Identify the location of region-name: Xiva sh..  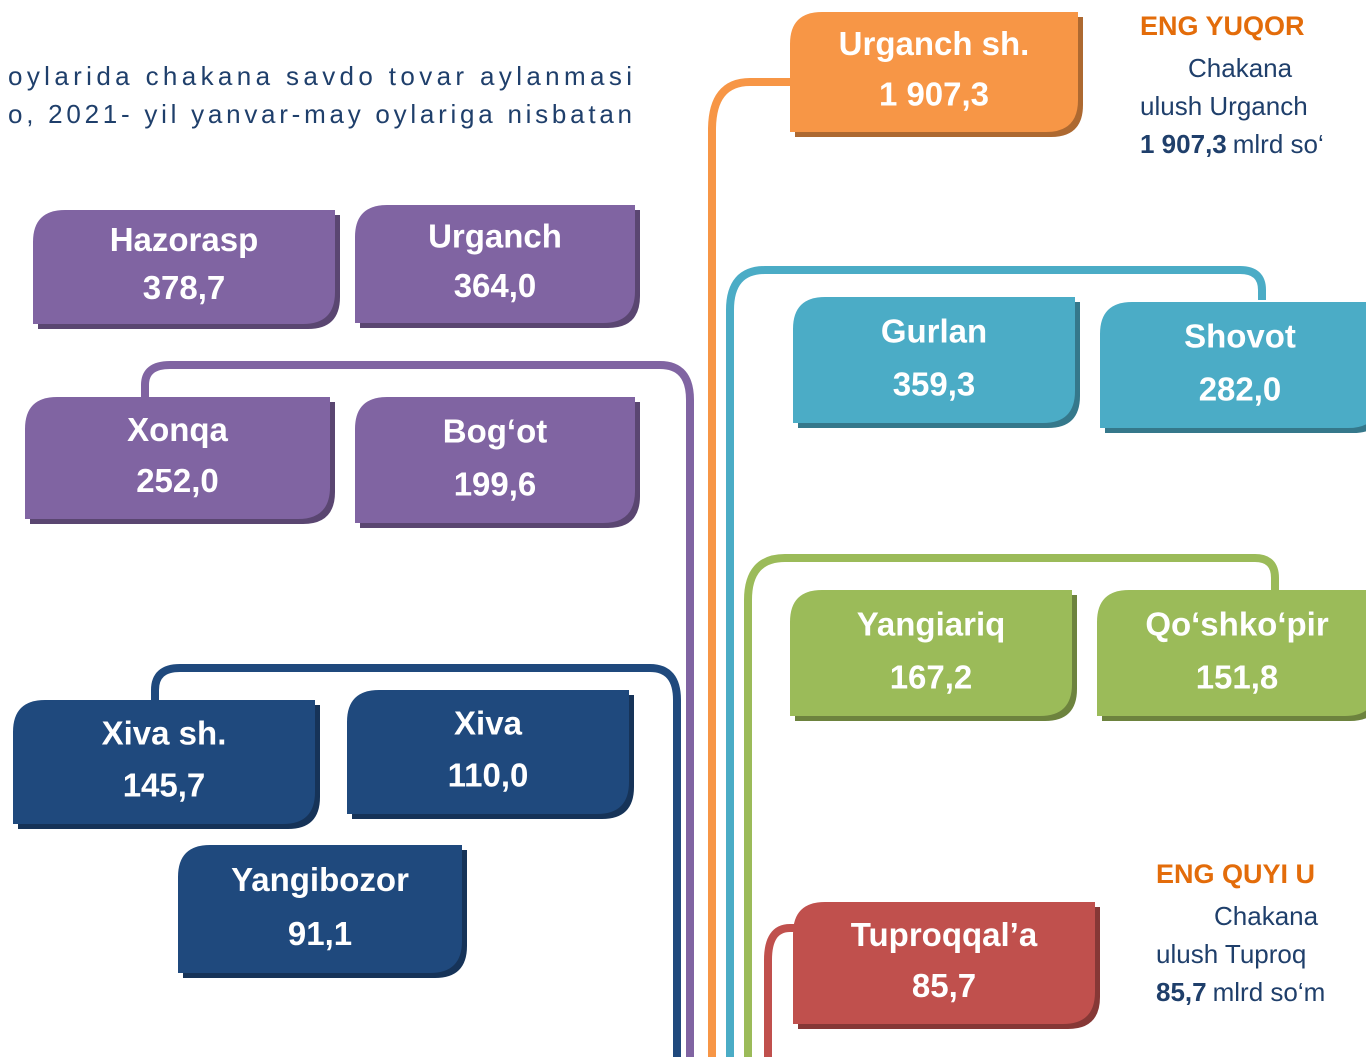
(164, 733).